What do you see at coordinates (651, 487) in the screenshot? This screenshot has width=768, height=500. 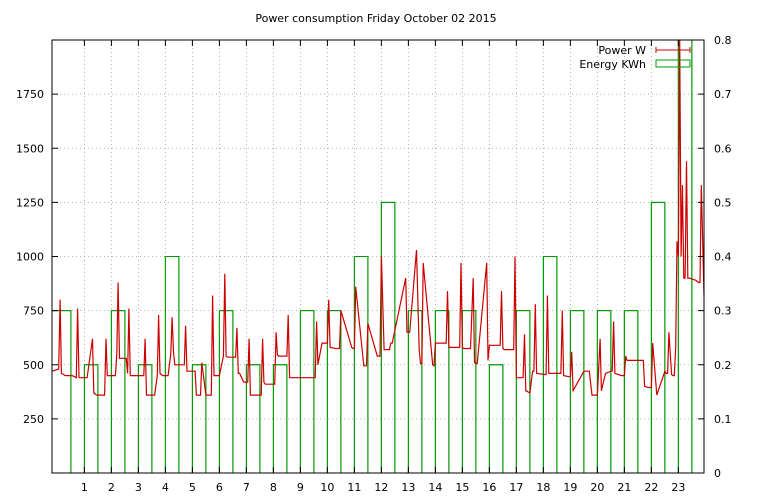 I see `x-tick-label: 22` at bounding box center [651, 487].